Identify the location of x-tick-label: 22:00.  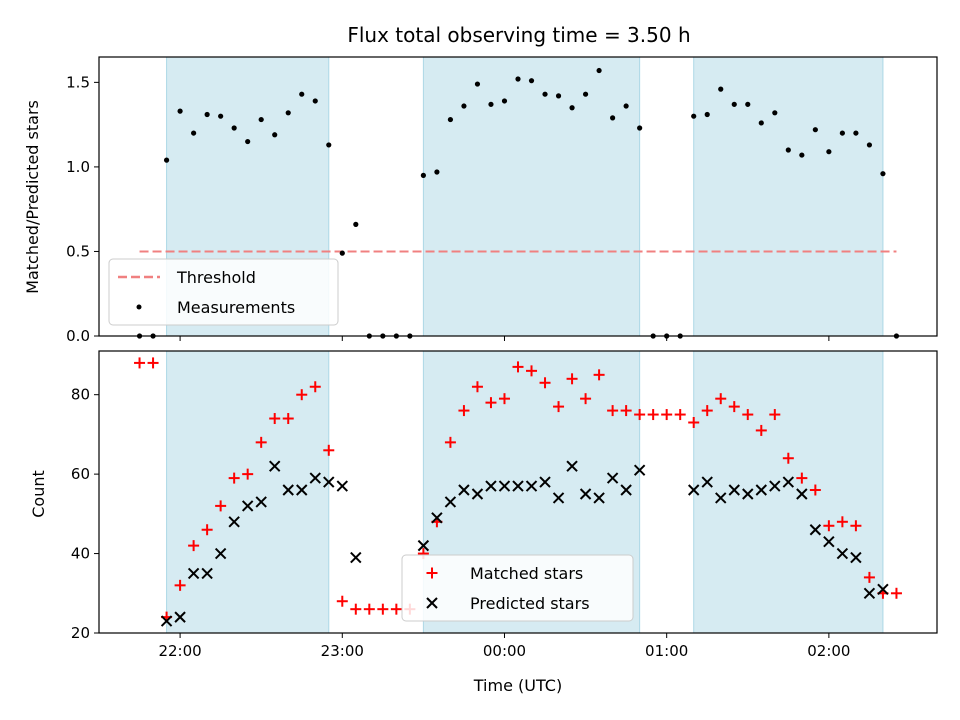
(179, 651).